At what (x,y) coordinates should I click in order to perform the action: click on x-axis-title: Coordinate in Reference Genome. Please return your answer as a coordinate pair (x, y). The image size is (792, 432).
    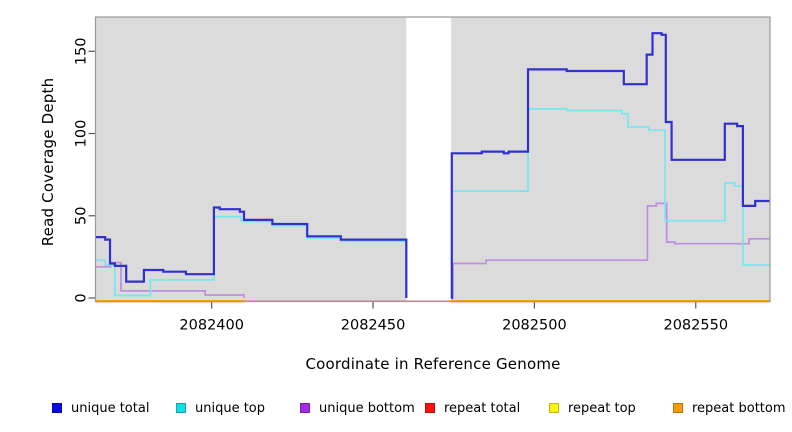
    Looking at the image, I should click on (433, 364).